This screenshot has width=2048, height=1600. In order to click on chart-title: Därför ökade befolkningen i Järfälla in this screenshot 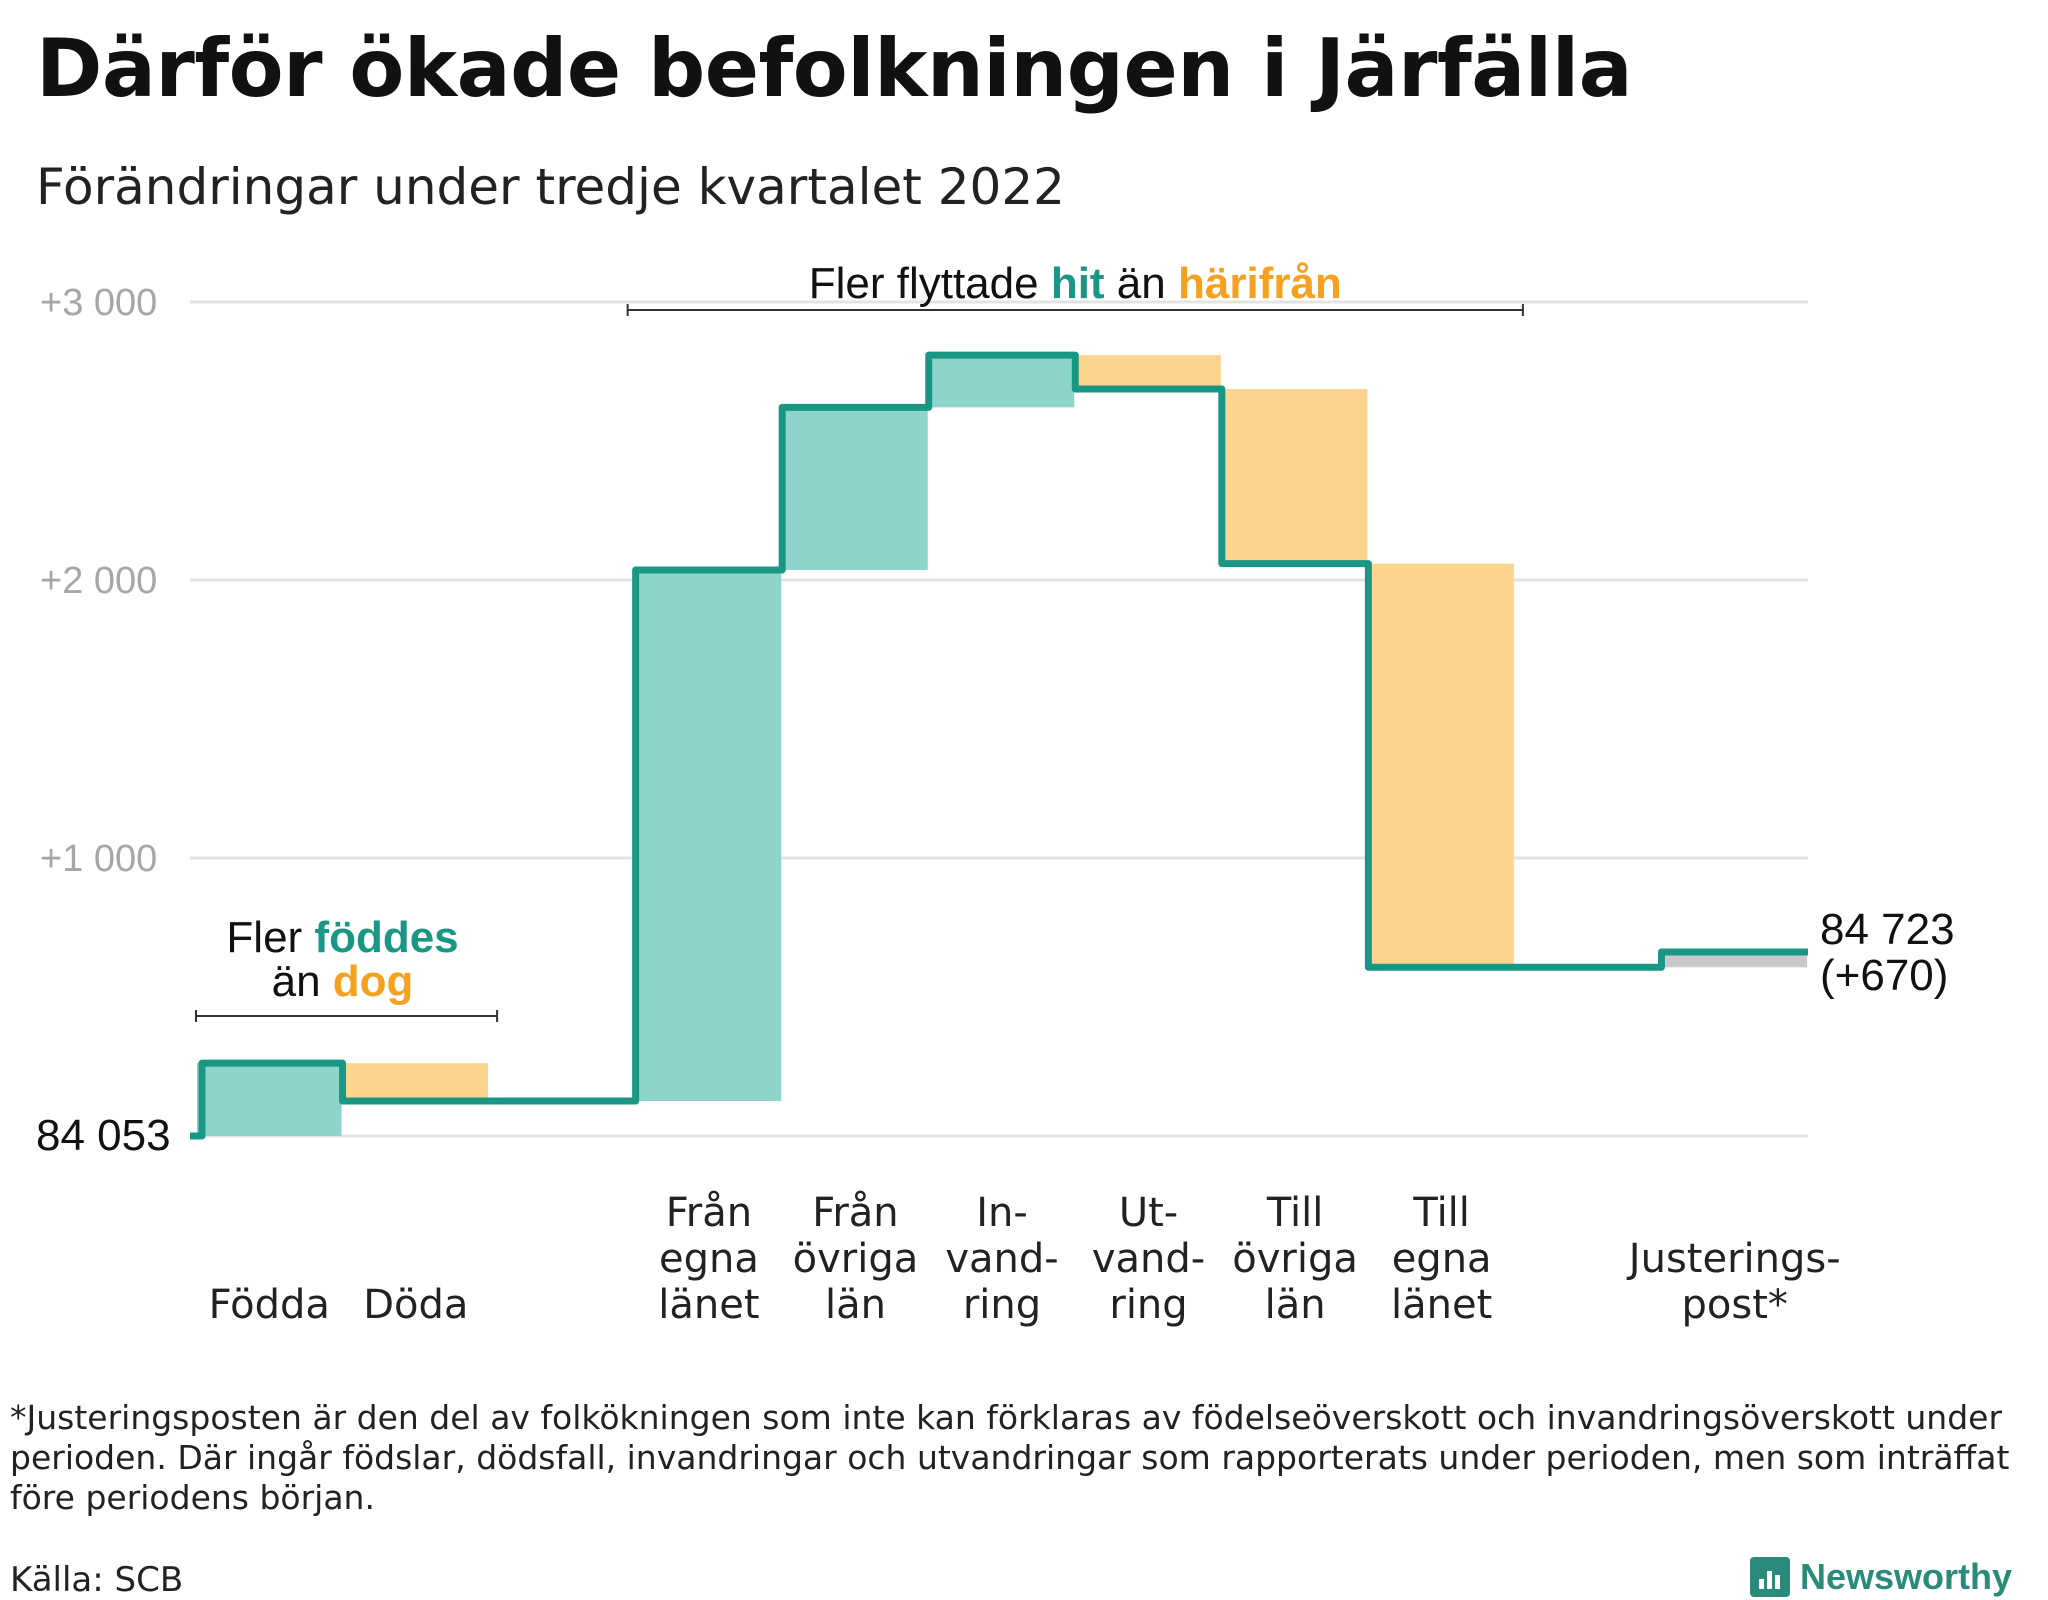, I will do `click(834, 68)`.